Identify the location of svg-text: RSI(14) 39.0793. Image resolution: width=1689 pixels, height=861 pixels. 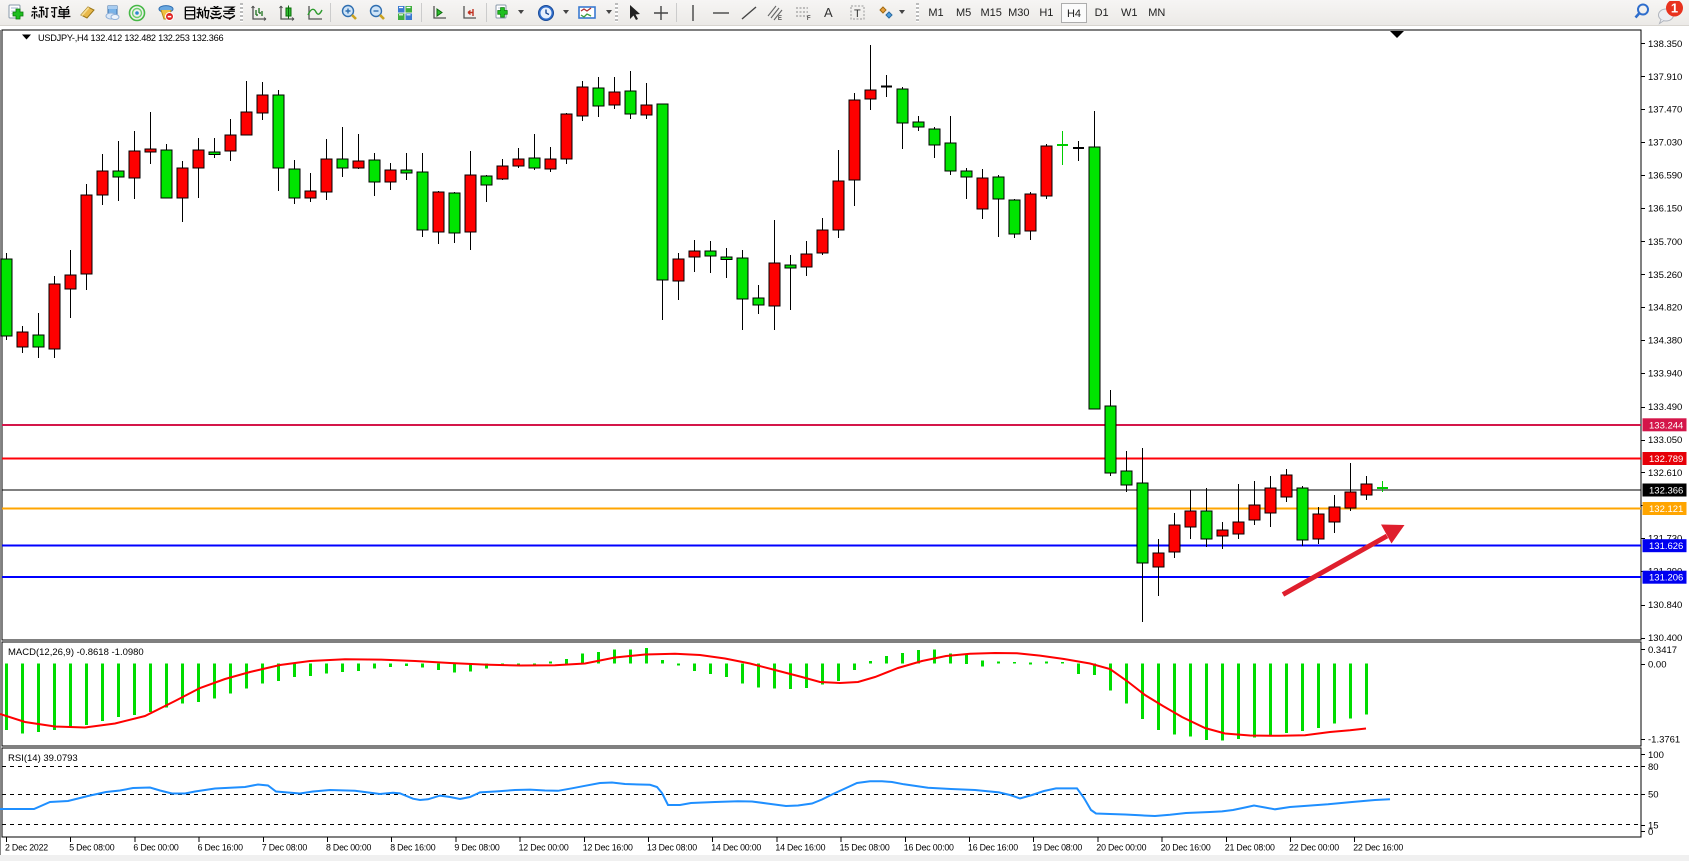
(43, 758).